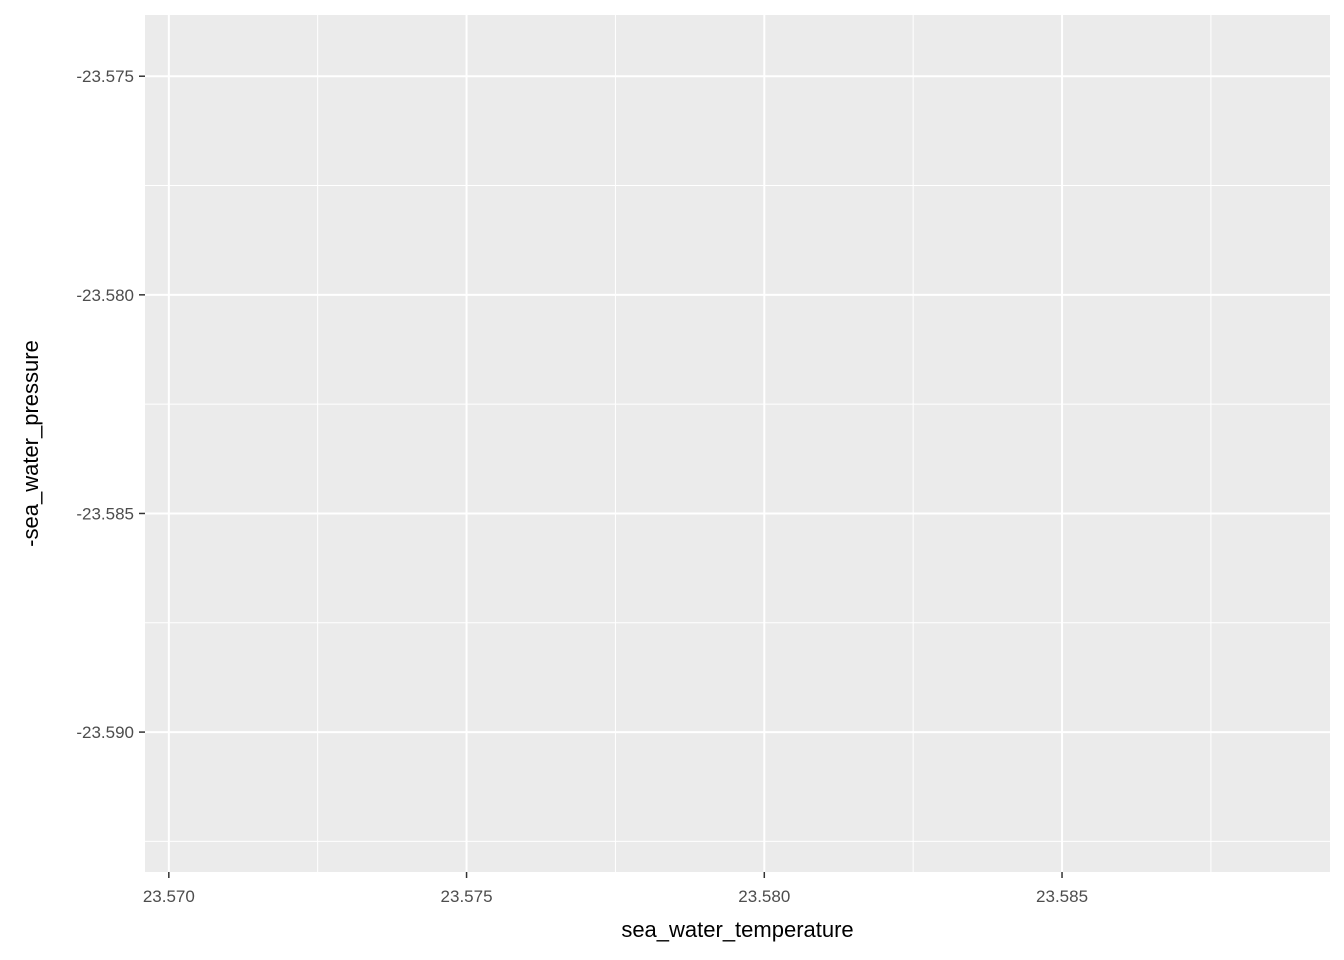 The width and height of the screenshot is (1344, 960). What do you see at coordinates (30, 443) in the screenshot?
I see `y-axis-title: -sea_water_pressure` at bounding box center [30, 443].